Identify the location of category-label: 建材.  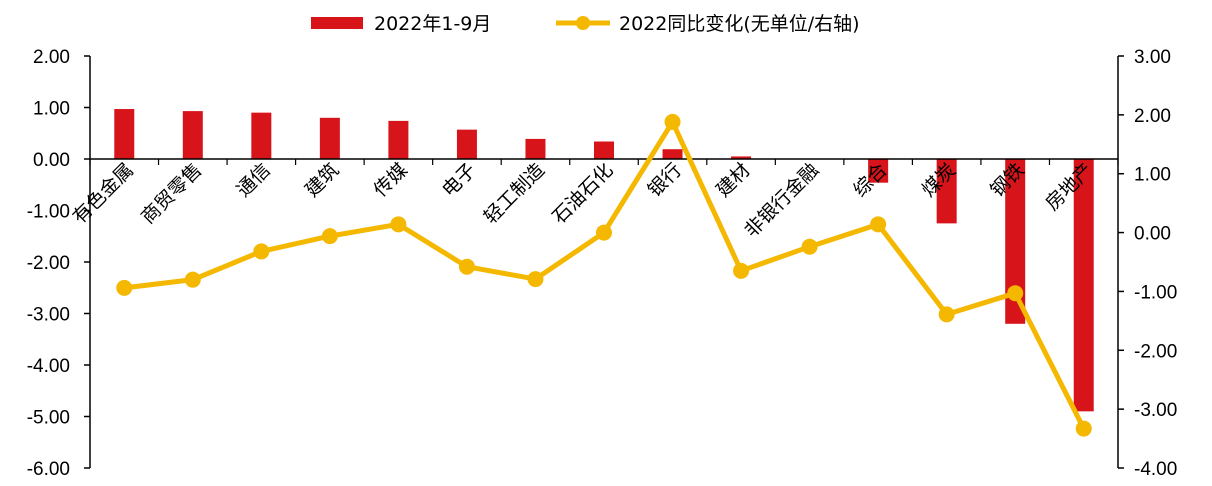
(733, 180).